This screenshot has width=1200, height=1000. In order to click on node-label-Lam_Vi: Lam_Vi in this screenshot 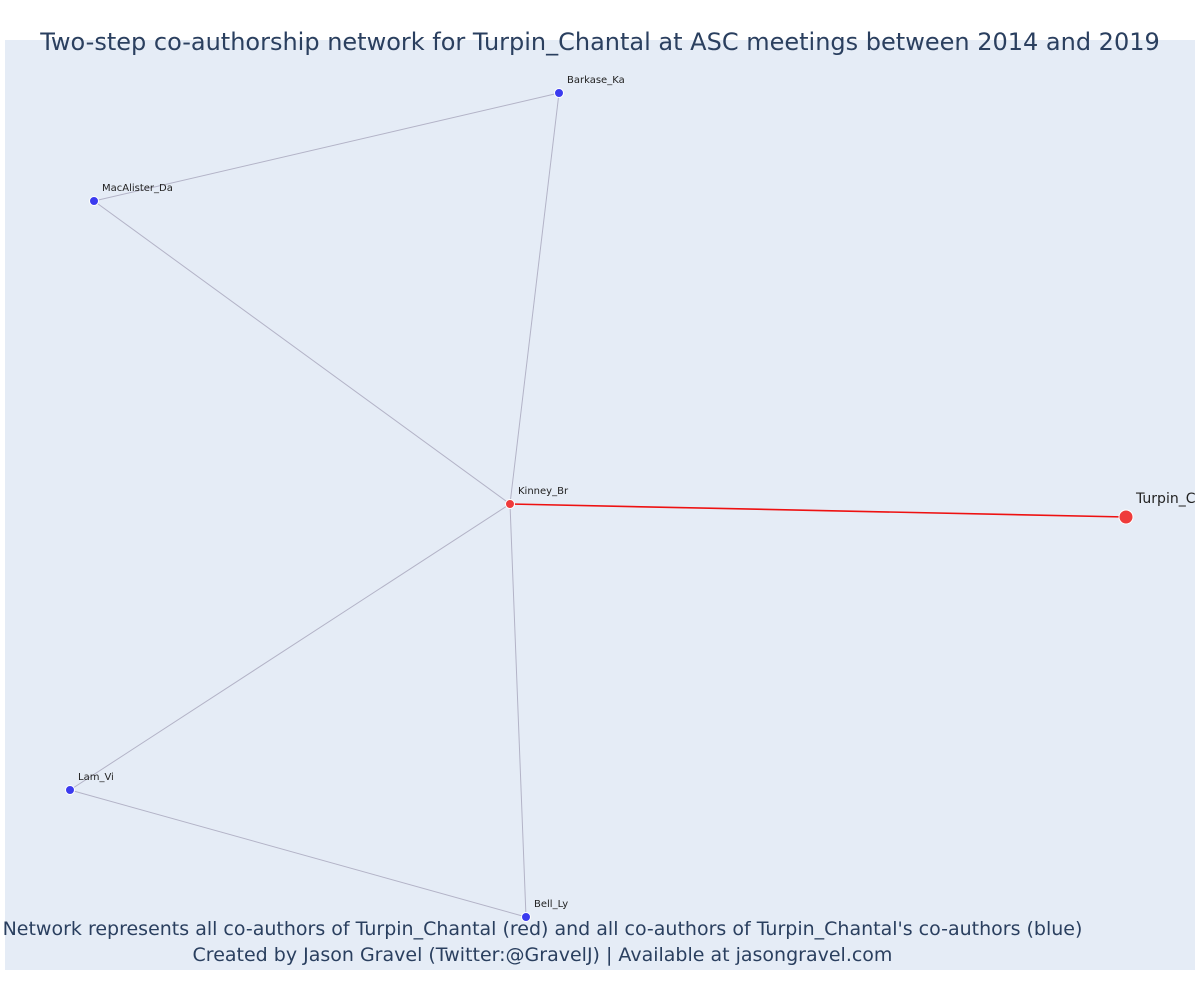, I will do `click(96, 777)`.